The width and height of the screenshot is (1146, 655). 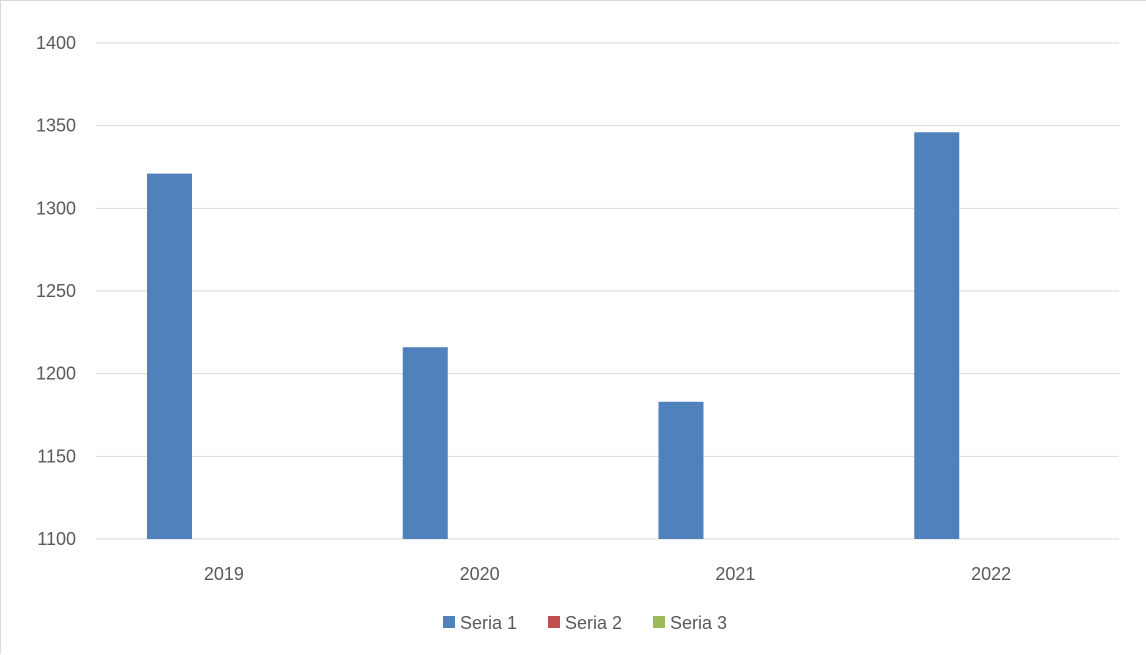 What do you see at coordinates (991, 574) in the screenshot?
I see `x-tick-label: 2022` at bounding box center [991, 574].